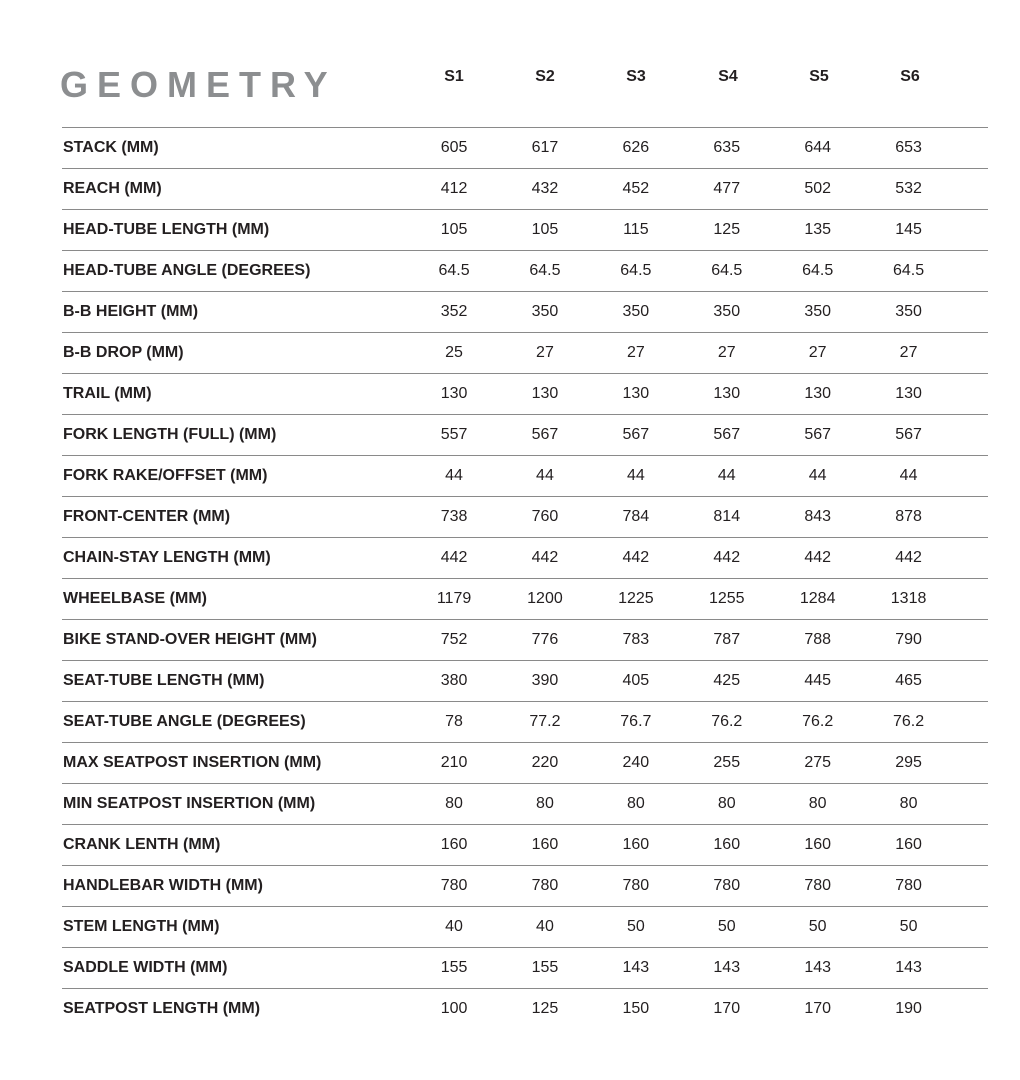 The height and width of the screenshot is (1080, 1020). Describe the element at coordinates (545, 230) in the screenshot. I see `cell-value: 105` at that location.